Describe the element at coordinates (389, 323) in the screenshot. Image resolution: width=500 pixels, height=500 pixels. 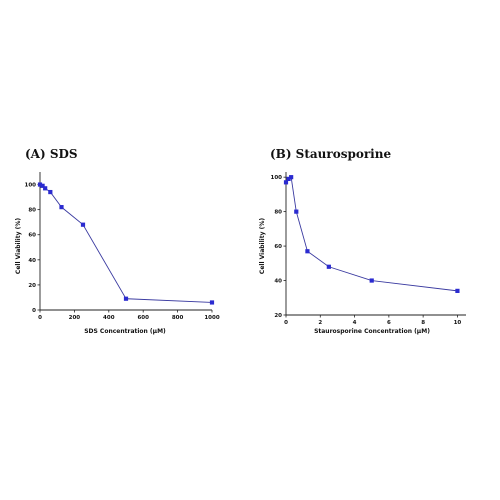
I see `panel-b-x-tick-label: 6` at that location.